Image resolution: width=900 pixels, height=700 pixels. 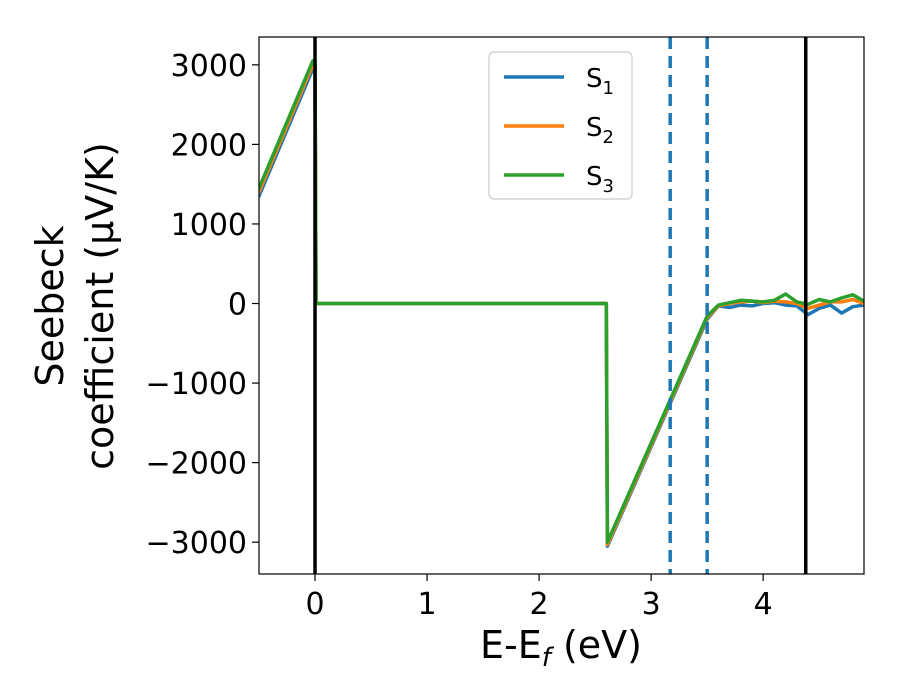 What do you see at coordinates (763, 604) in the screenshot?
I see `x-tick-label: 4` at bounding box center [763, 604].